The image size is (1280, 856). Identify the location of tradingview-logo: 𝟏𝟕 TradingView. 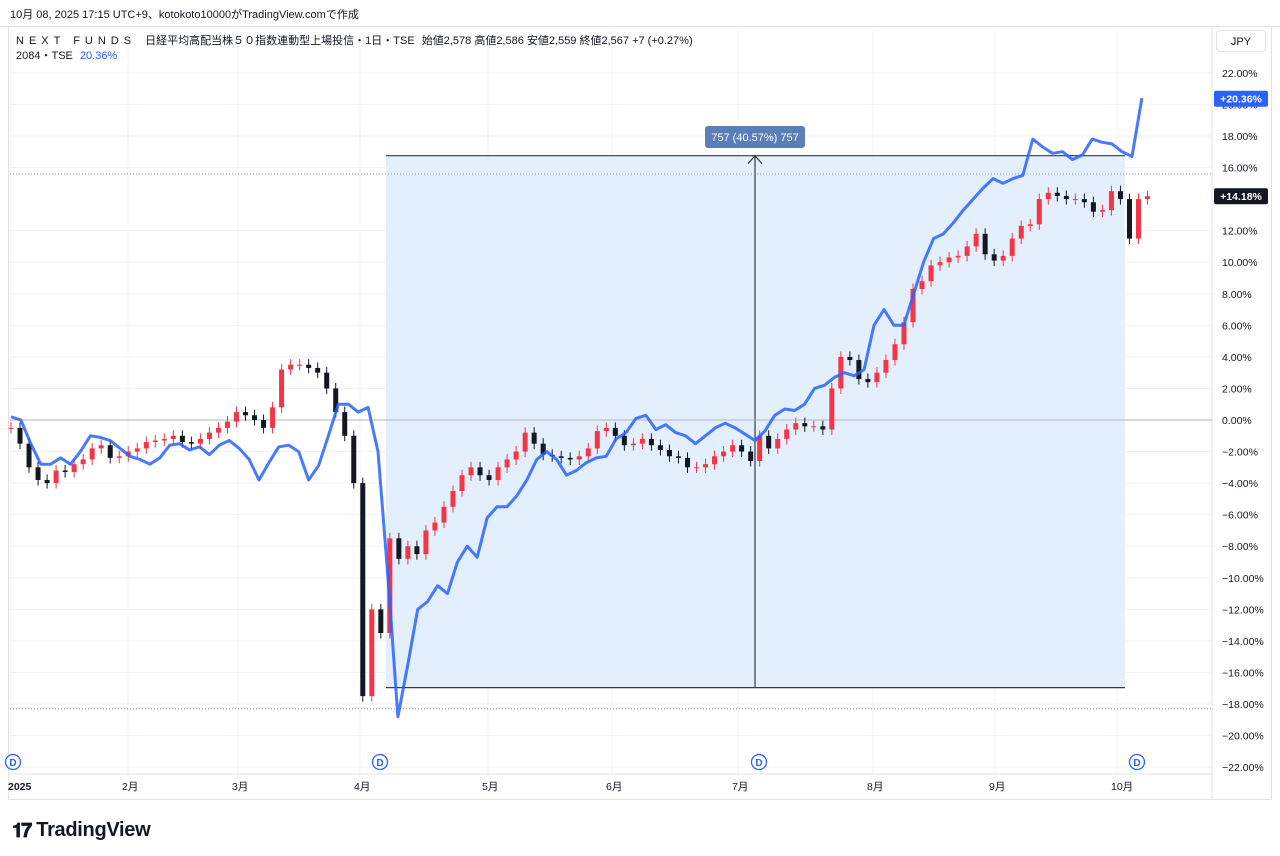
(81, 830).